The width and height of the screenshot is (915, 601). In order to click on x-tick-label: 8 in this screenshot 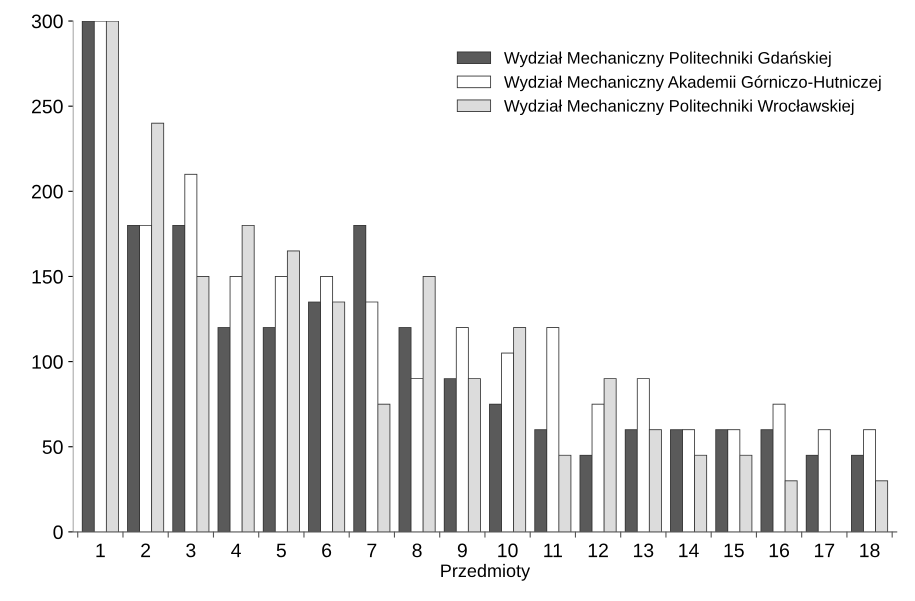, I will do `click(417, 551)`.